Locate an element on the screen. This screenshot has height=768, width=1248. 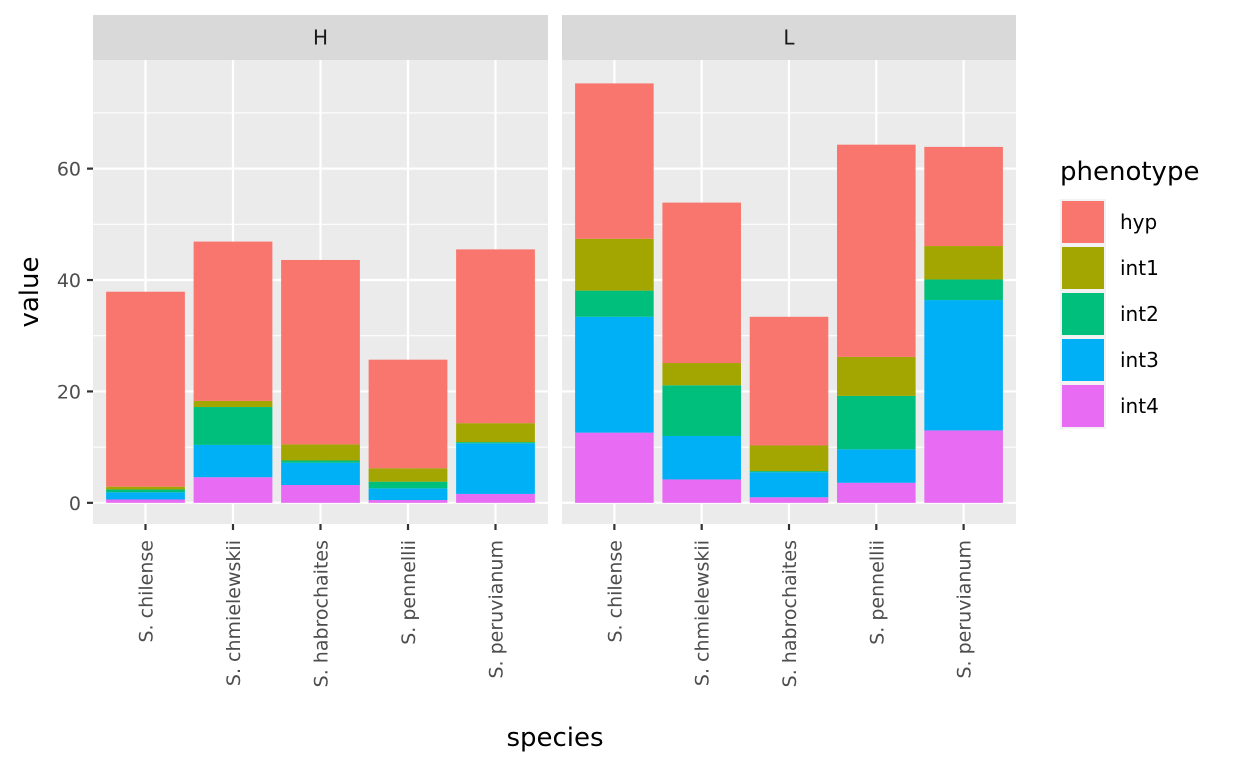
facet-strip-label: H is located at coordinates (320, 38).